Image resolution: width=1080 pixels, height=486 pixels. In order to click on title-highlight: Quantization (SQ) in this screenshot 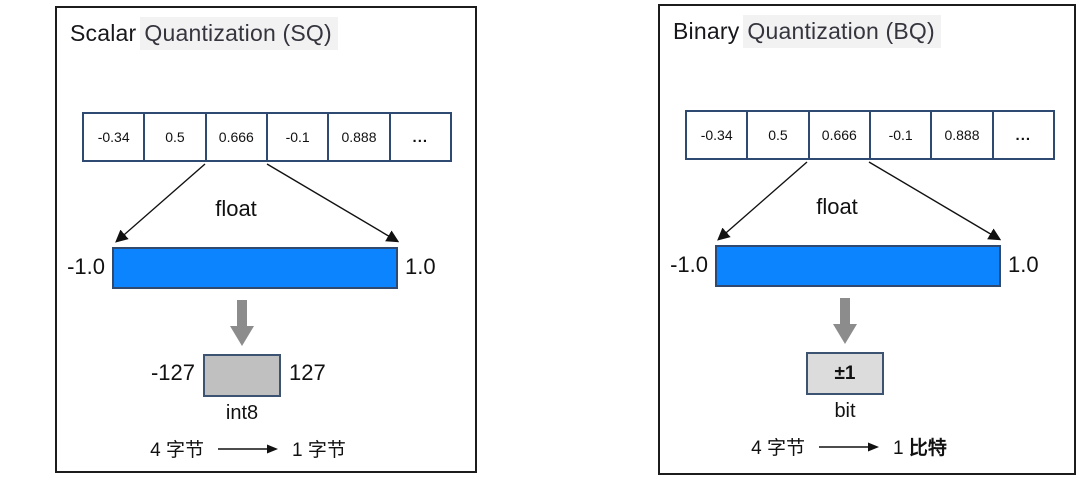, I will do `click(239, 33)`.